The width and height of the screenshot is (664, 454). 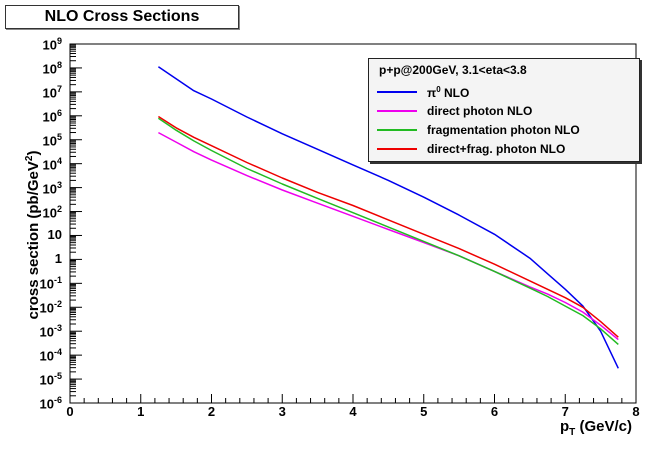 What do you see at coordinates (565, 411) in the screenshot?
I see `x-tick-label: 7` at bounding box center [565, 411].